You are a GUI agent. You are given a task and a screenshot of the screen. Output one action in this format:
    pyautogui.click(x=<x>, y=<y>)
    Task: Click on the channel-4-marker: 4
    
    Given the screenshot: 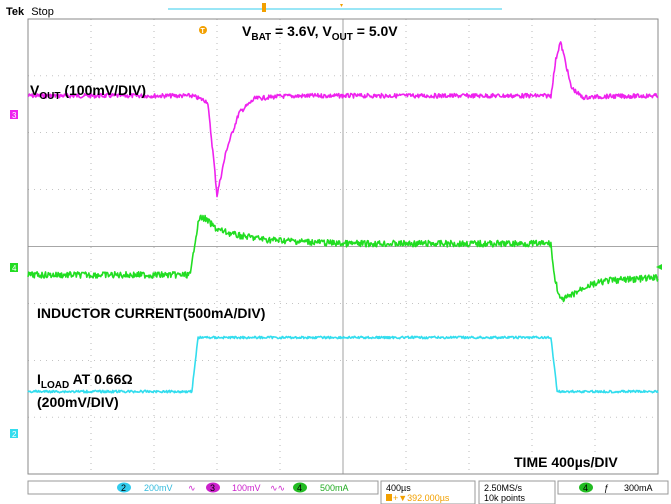 What is the action you would take?
    pyautogui.click(x=14, y=268)
    